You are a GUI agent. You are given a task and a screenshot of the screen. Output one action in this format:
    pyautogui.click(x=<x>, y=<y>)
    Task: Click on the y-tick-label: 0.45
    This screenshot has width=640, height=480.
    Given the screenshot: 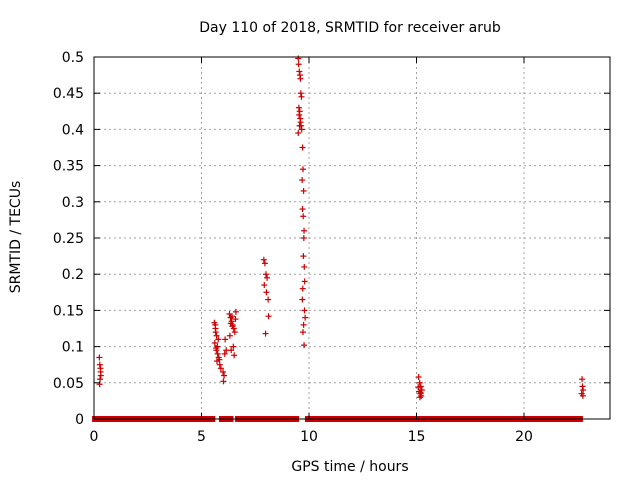 What is the action you would take?
    pyautogui.click(x=68, y=94)
    